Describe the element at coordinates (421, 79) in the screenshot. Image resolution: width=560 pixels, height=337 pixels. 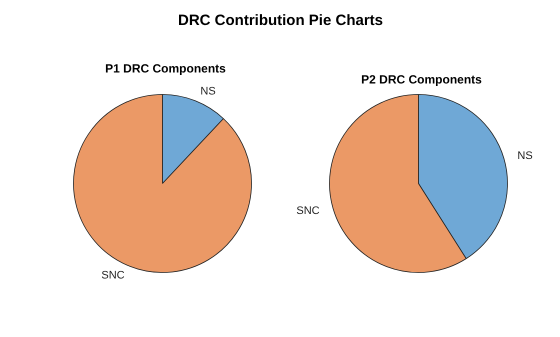
I see `chart-subtitle: P2 DRC Components` at that location.